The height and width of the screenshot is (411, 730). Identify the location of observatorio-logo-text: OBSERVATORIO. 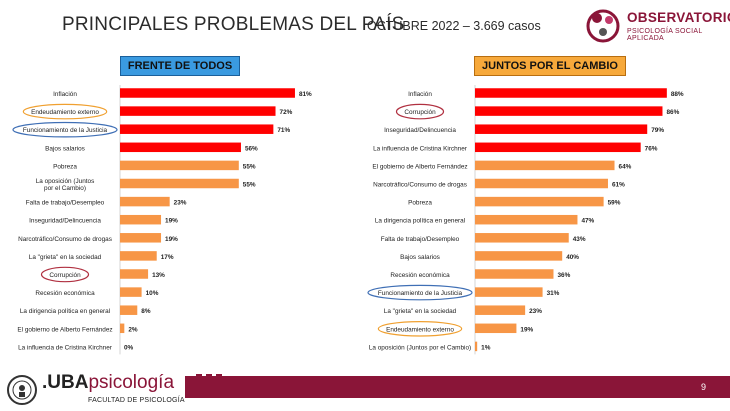
(678, 17).